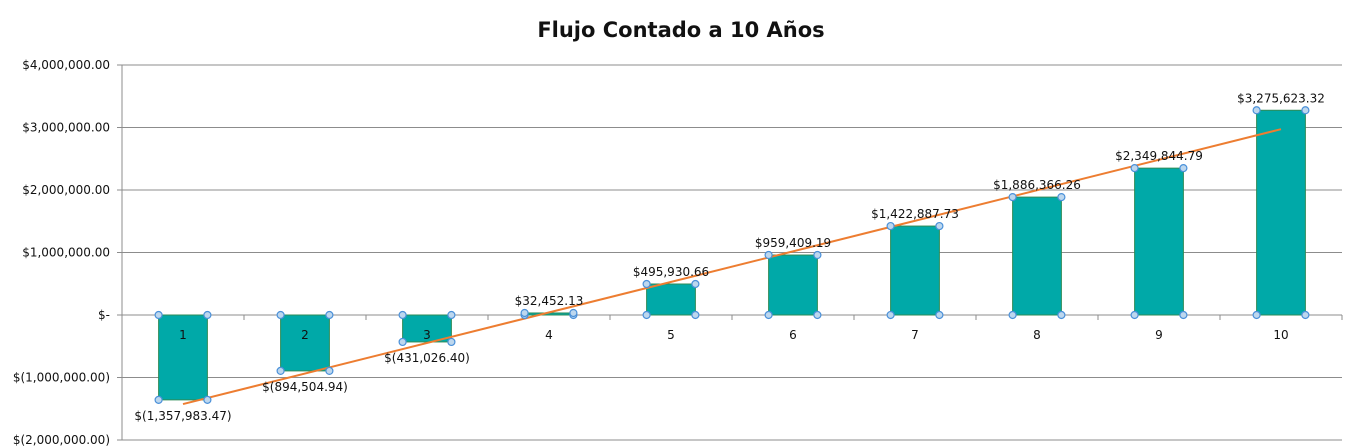 This screenshot has height=448, width=1359. Describe the element at coordinates (1159, 156) in the screenshot. I see `data-label: $2,349,844.79` at that location.